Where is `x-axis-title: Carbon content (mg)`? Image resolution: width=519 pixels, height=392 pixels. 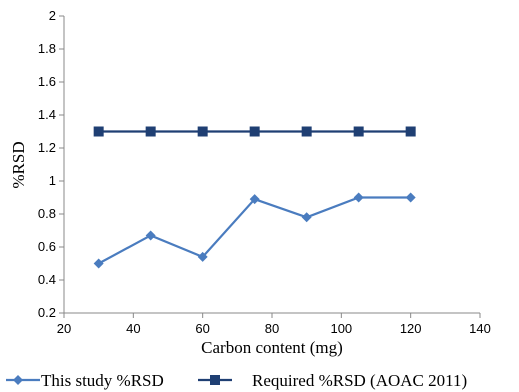 x-axis-title: Carbon content (mg) is located at coordinates (272, 347).